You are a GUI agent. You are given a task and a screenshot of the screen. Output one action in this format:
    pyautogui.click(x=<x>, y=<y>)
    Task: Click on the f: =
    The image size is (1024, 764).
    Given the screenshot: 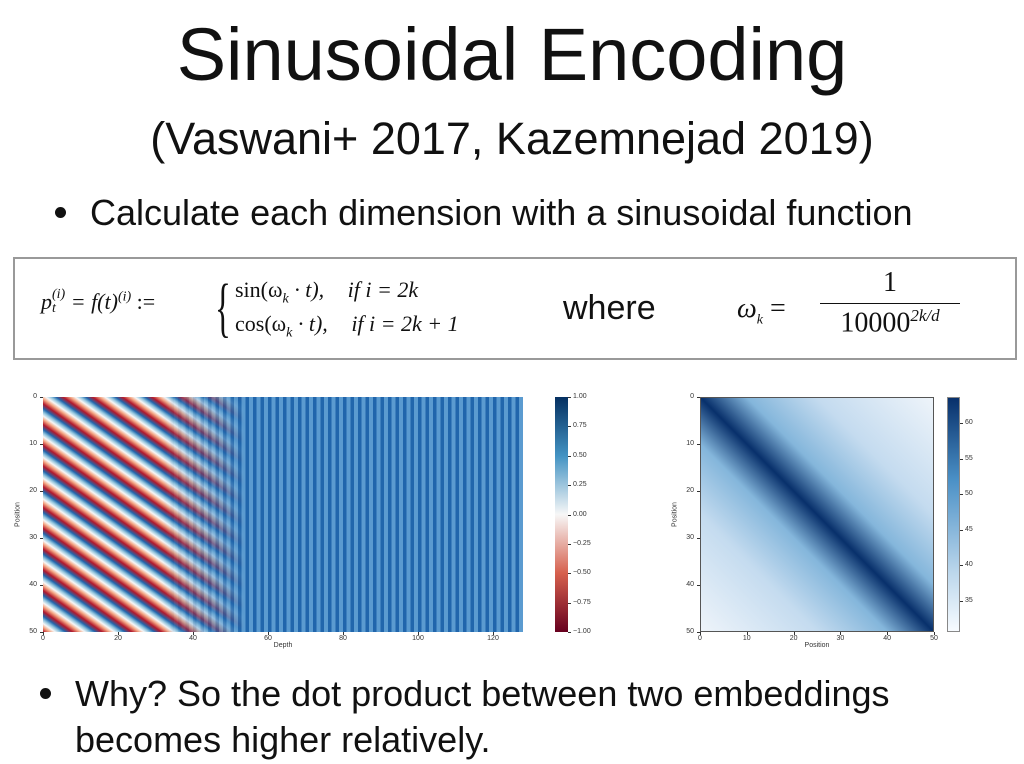 What is the action you would take?
    pyautogui.click(x=778, y=308)
    